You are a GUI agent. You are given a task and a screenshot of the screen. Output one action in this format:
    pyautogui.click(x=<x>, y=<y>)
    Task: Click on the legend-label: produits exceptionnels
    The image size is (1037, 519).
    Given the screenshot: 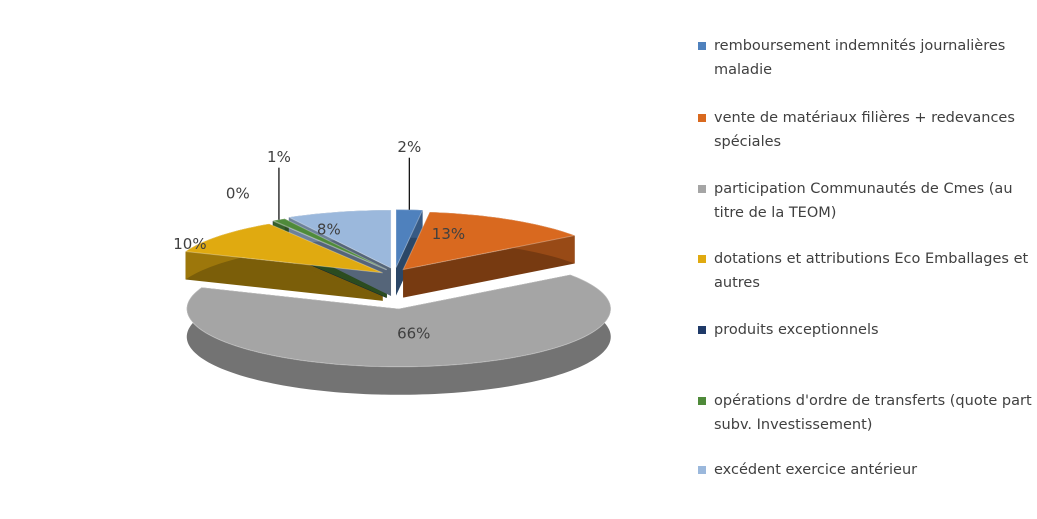 What is the action you would take?
    pyautogui.click(x=796, y=330)
    